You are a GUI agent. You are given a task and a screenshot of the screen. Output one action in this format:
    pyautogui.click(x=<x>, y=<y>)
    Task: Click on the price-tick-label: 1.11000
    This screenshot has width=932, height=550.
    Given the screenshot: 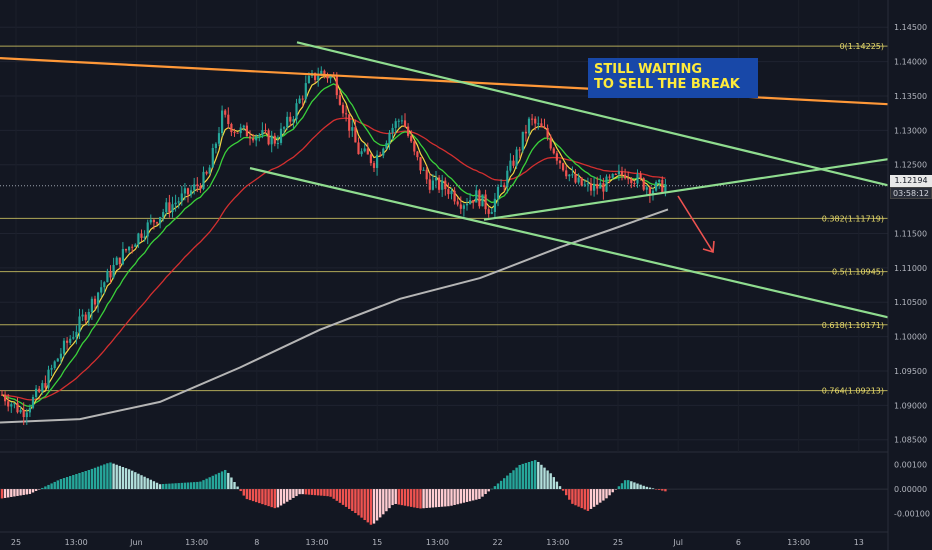 What is the action you would take?
    pyautogui.click(x=910, y=268)
    